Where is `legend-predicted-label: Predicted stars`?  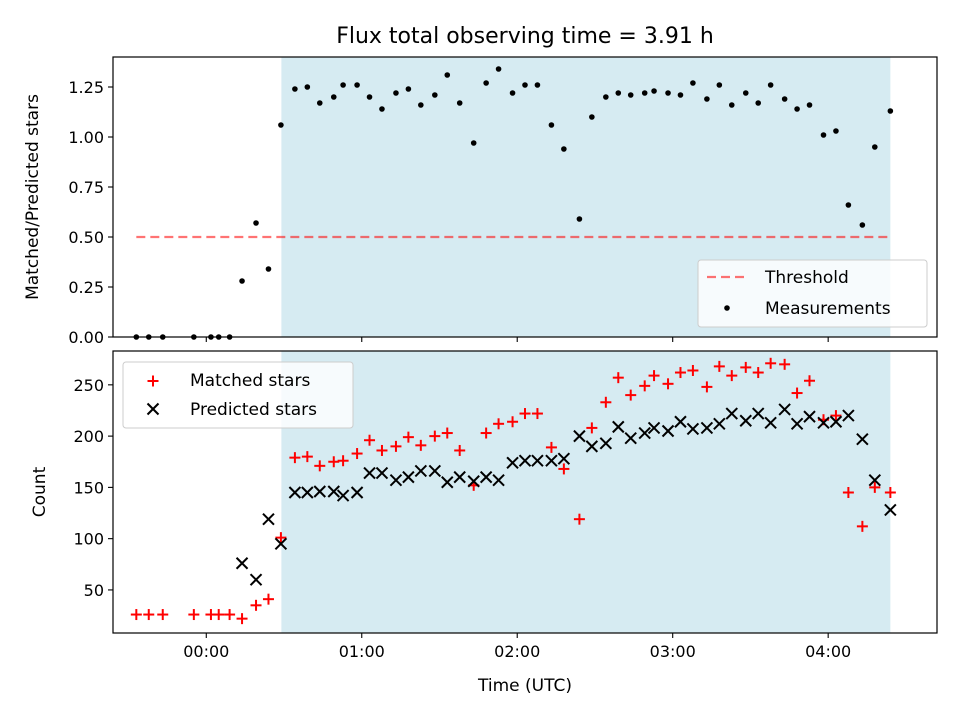 legend-predicted-label: Predicted stars is located at coordinates (253, 410).